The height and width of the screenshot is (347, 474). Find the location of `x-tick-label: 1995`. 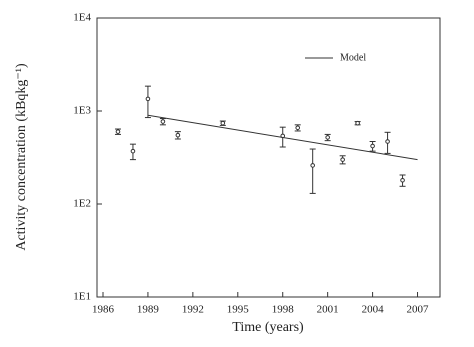

x-tick-label: 1995 is located at coordinates (238, 310).